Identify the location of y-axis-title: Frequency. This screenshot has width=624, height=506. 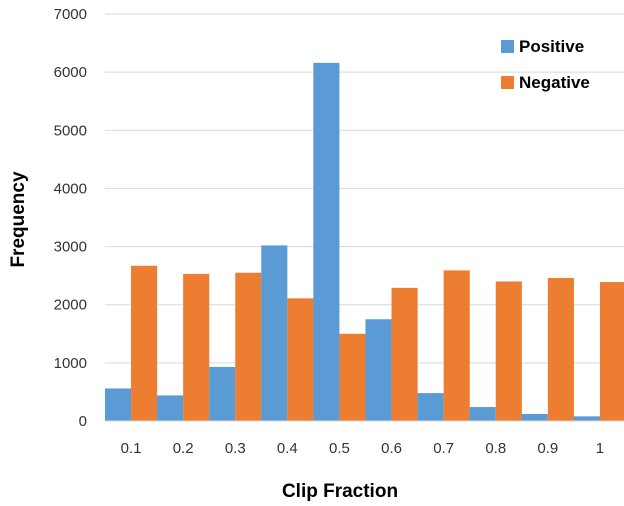
(18, 219).